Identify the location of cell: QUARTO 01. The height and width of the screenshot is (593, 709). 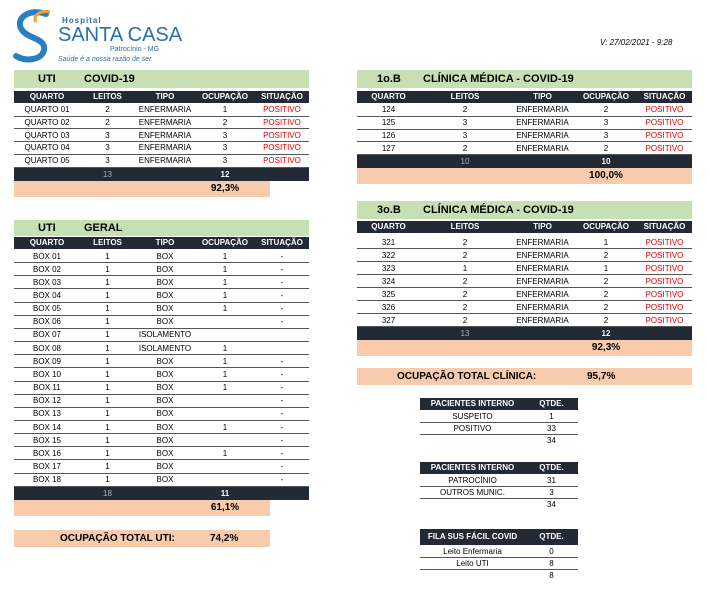
(47, 110).